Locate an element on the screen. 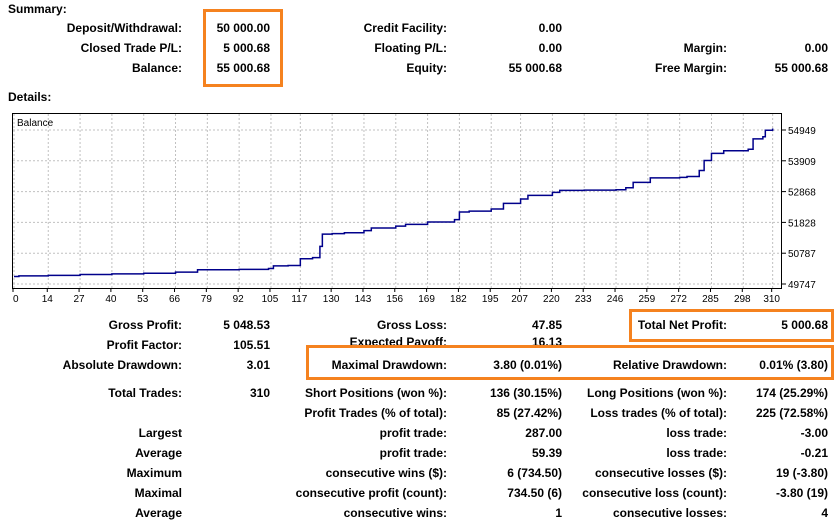  x-tick-label: 0 is located at coordinates (16, 299).